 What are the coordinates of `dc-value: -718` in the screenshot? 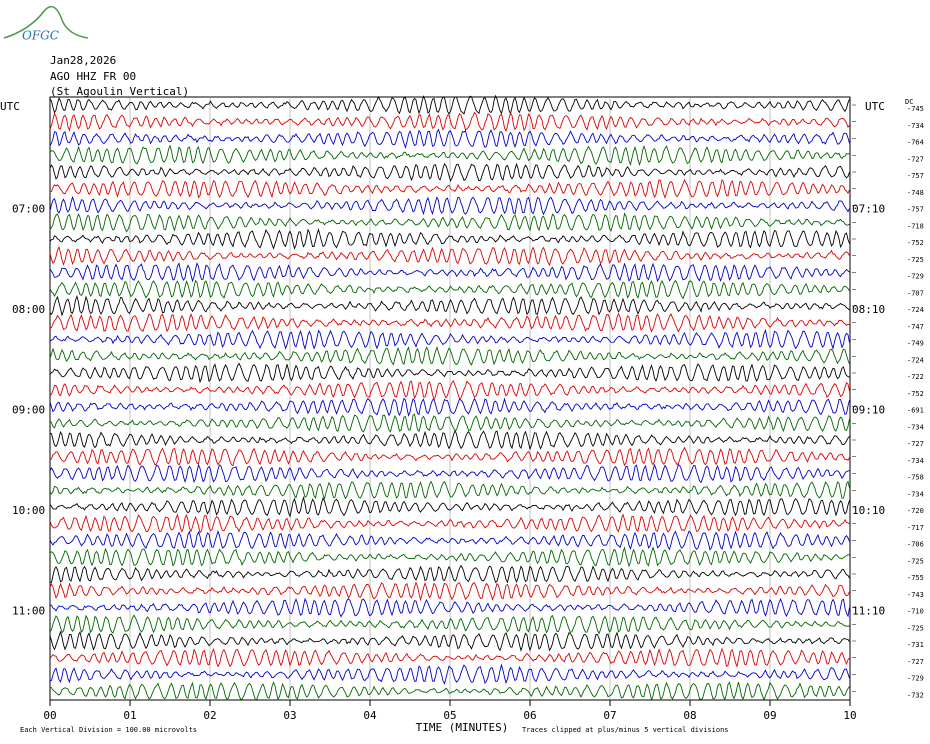 It's located at (915, 226).